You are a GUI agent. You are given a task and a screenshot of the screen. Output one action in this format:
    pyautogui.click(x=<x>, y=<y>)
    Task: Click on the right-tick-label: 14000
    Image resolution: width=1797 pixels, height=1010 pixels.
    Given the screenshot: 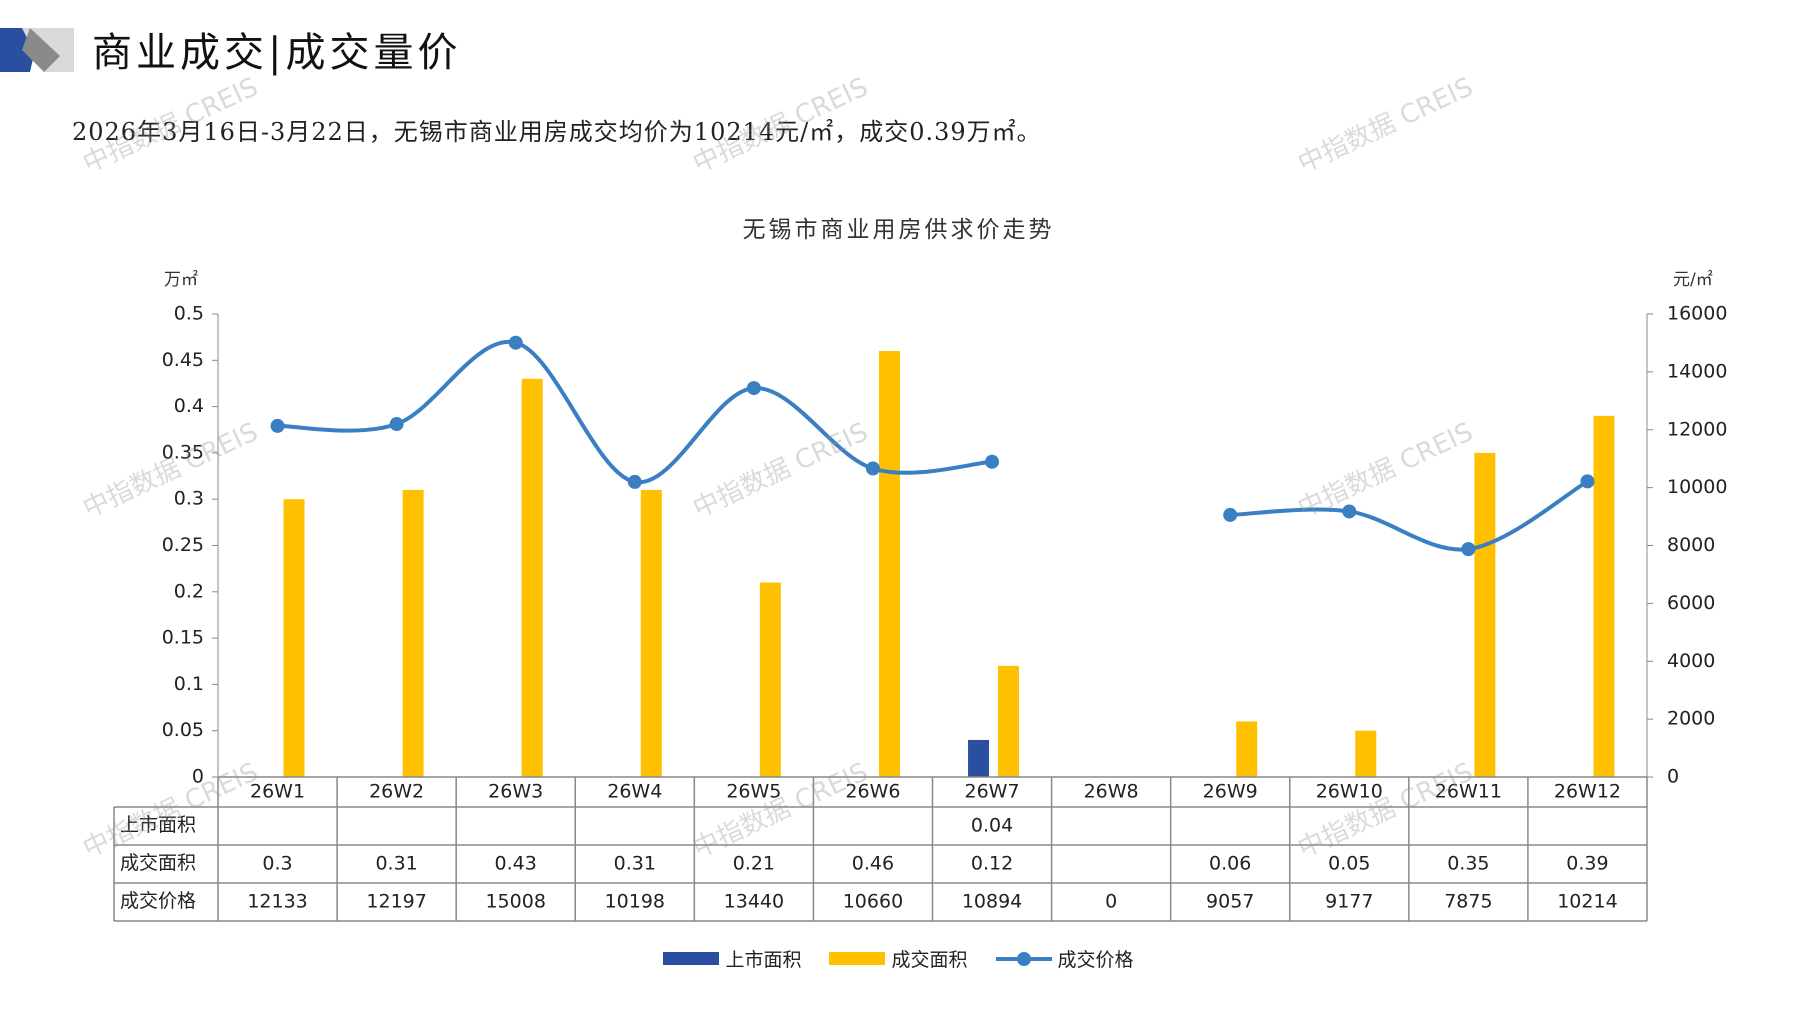 What is the action you would take?
    pyautogui.click(x=1697, y=371)
    